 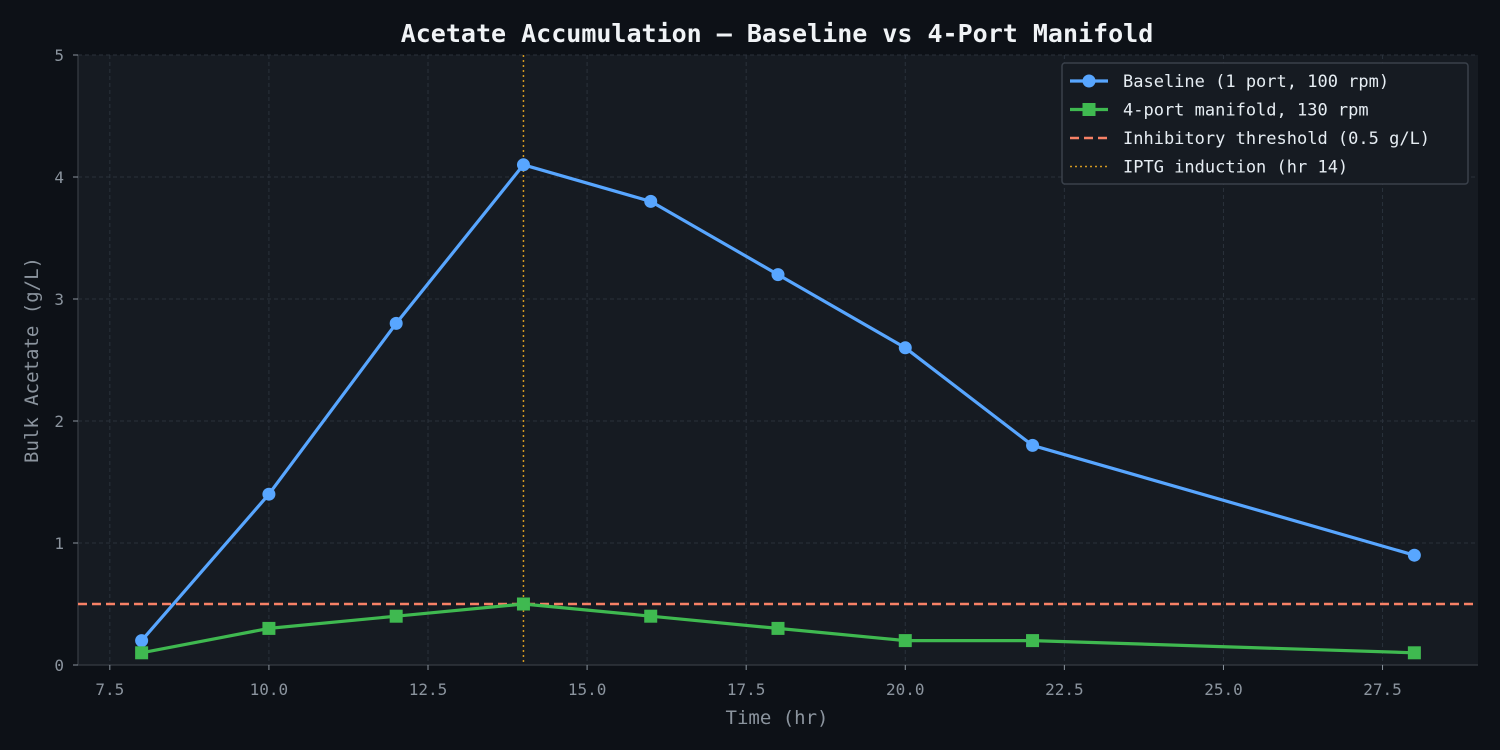 What do you see at coordinates (428, 689) in the screenshot?
I see `x-tick-label: 12.5` at bounding box center [428, 689].